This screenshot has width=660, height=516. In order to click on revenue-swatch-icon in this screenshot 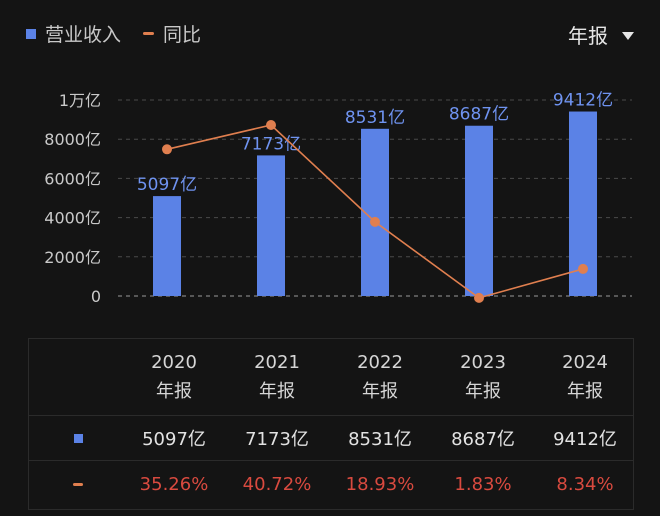, I will do `click(31, 33)`.